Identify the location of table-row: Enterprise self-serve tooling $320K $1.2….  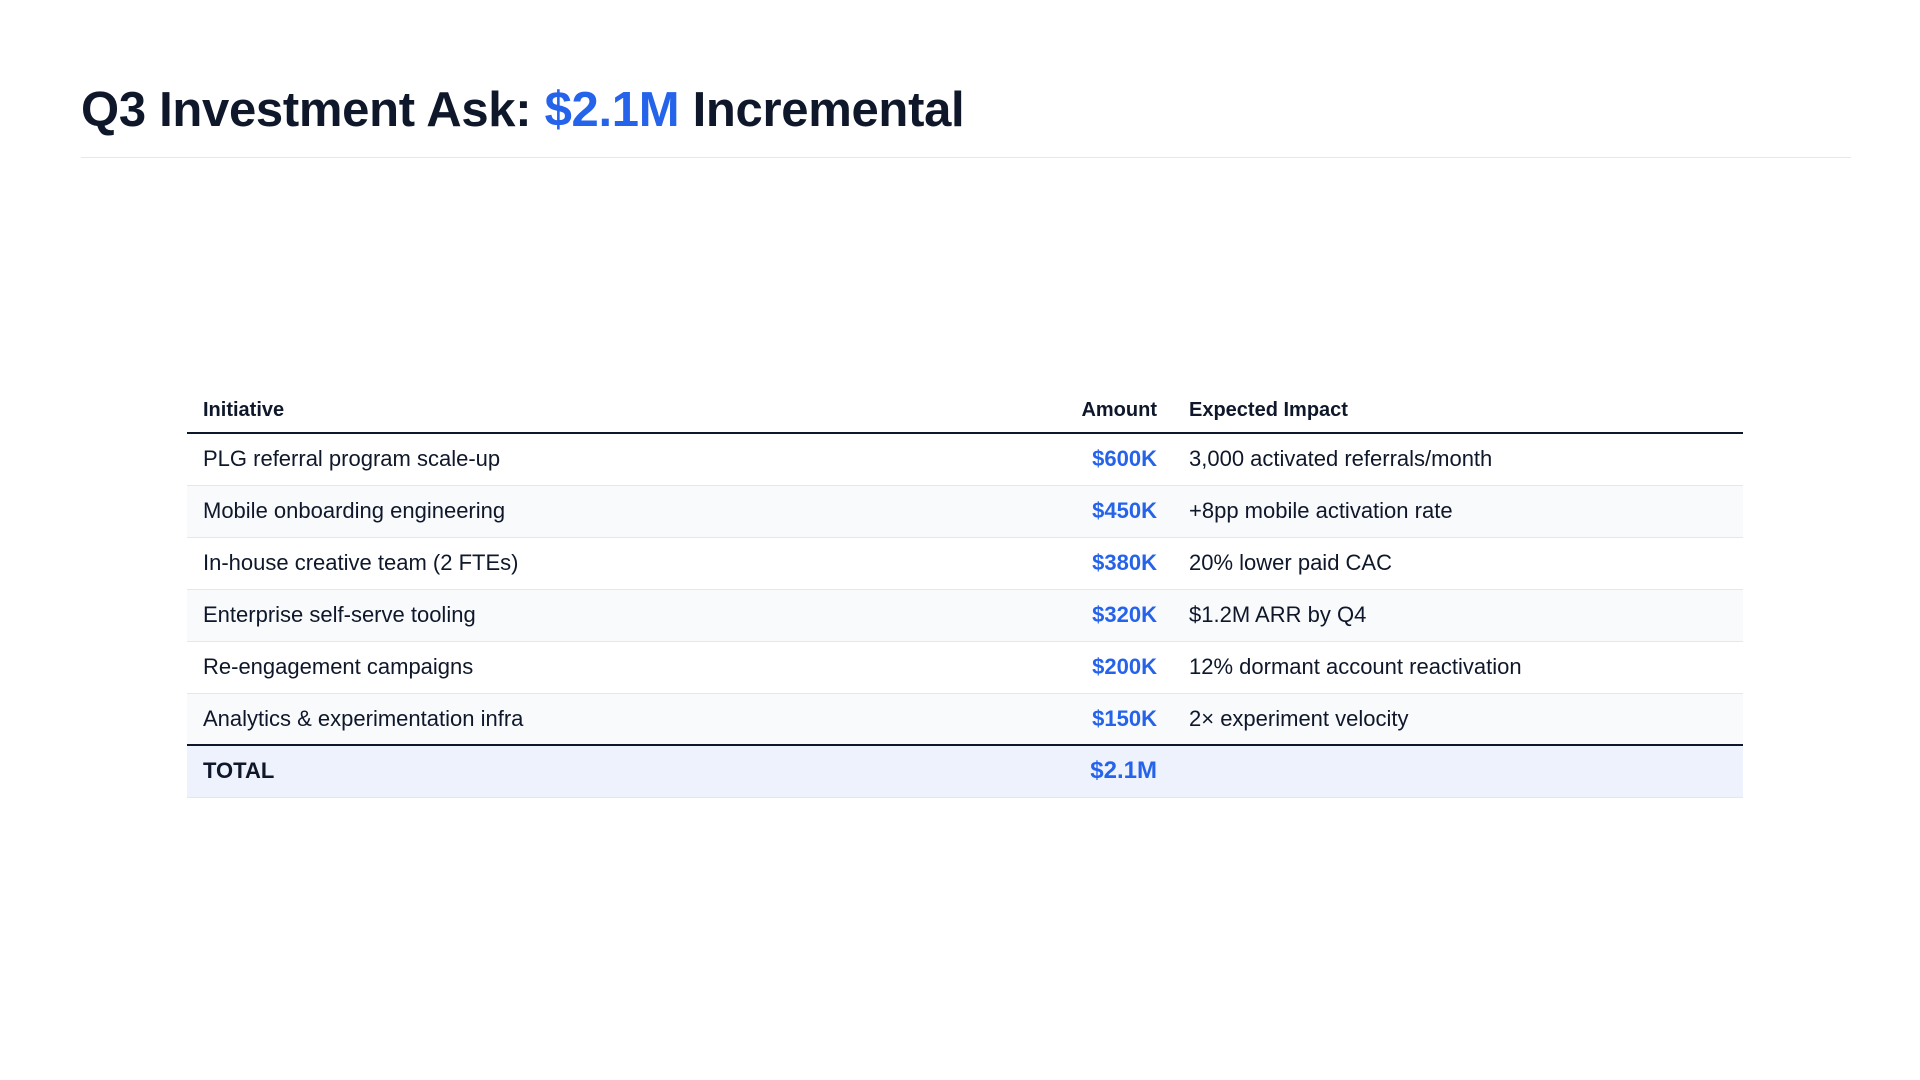
(965, 615).